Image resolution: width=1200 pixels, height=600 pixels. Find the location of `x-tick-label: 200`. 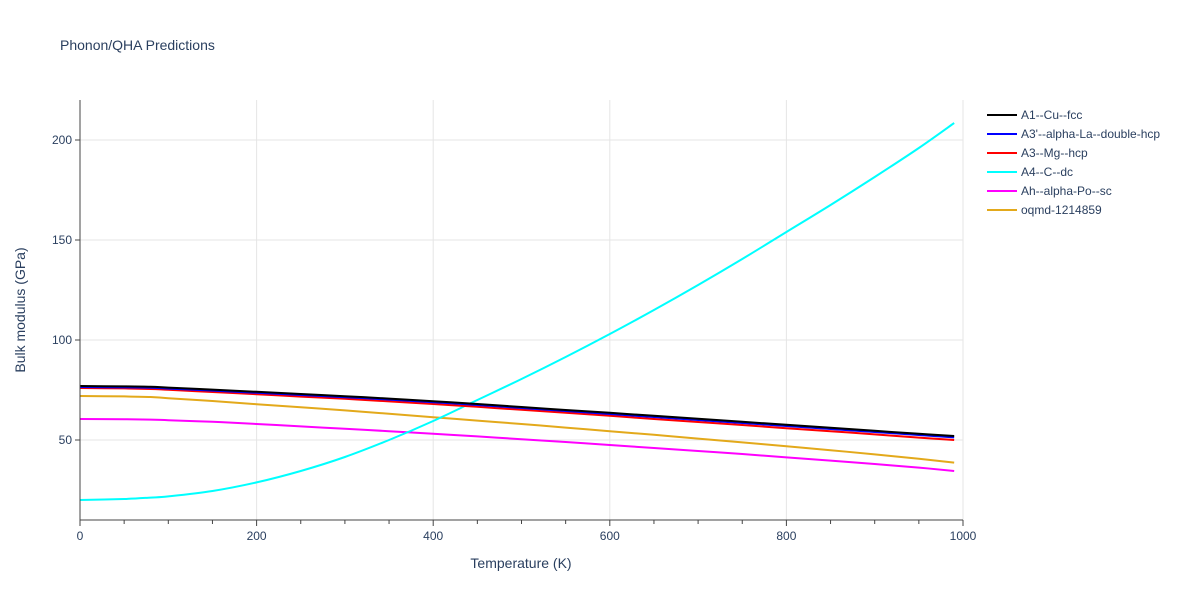

x-tick-label: 200 is located at coordinates (257, 536).